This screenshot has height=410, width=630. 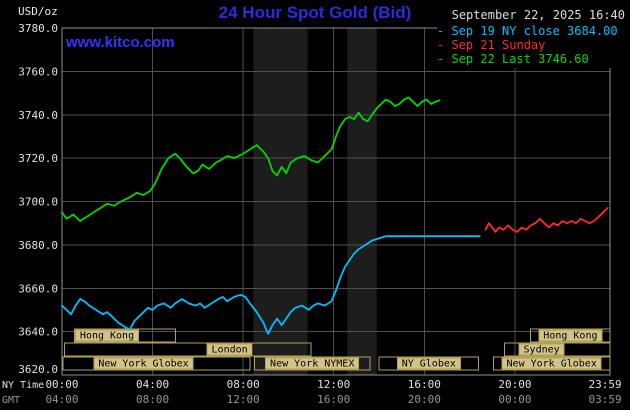 What do you see at coordinates (243, 399) in the screenshot?
I see `x-tick-label-gmt: 12:00` at bounding box center [243, 399].